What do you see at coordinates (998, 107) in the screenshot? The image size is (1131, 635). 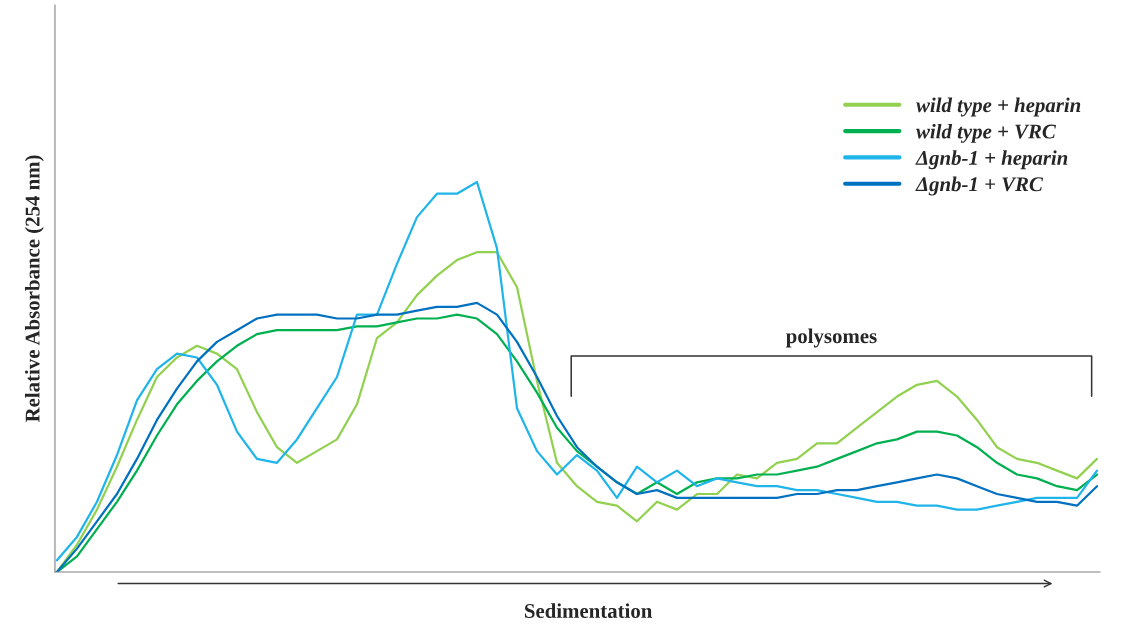 I see `legend-label: wild type + heparin` at bounding box center [998, 107].